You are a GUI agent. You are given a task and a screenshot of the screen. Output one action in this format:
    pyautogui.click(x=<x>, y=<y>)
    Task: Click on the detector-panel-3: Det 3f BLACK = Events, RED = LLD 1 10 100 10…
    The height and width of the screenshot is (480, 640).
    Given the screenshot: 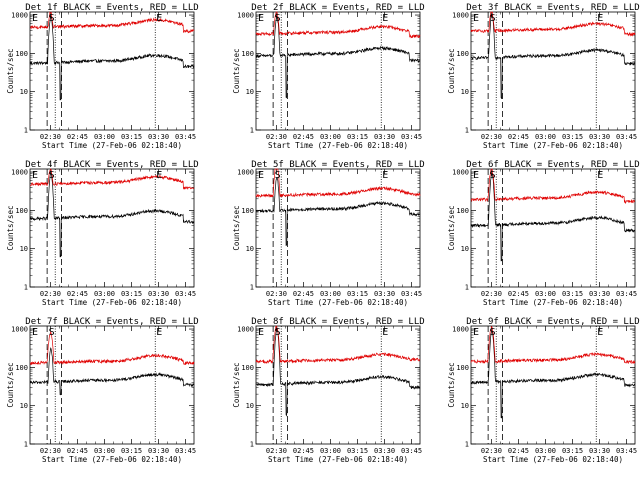 What is the action you would take?
    pyautogui.click(x=543, y=76)
    